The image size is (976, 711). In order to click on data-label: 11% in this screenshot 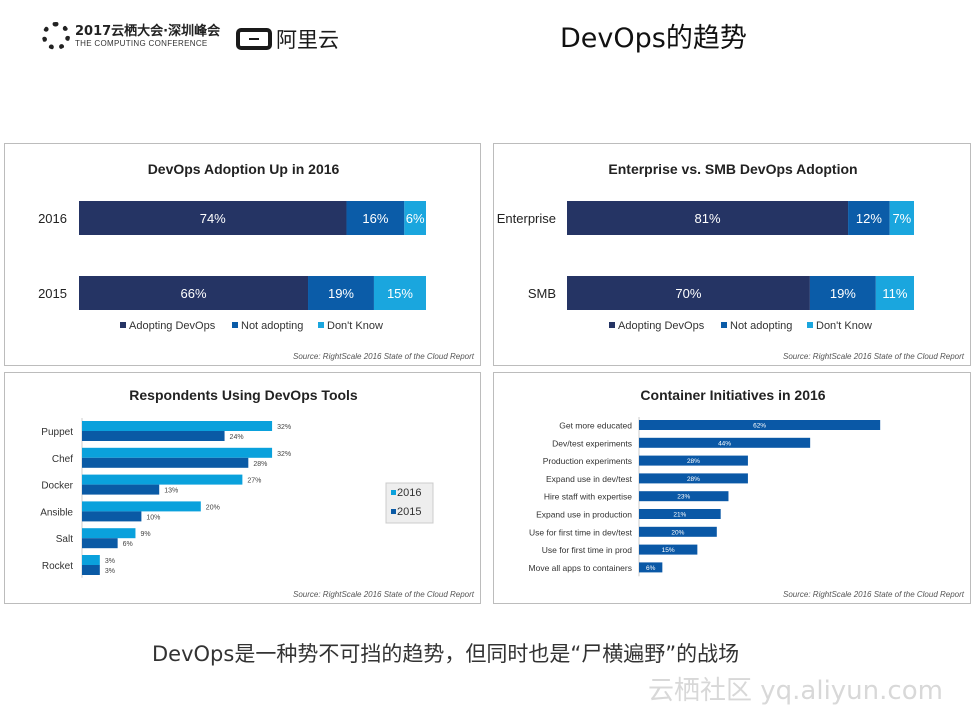, I will do `click(894, 293)`.